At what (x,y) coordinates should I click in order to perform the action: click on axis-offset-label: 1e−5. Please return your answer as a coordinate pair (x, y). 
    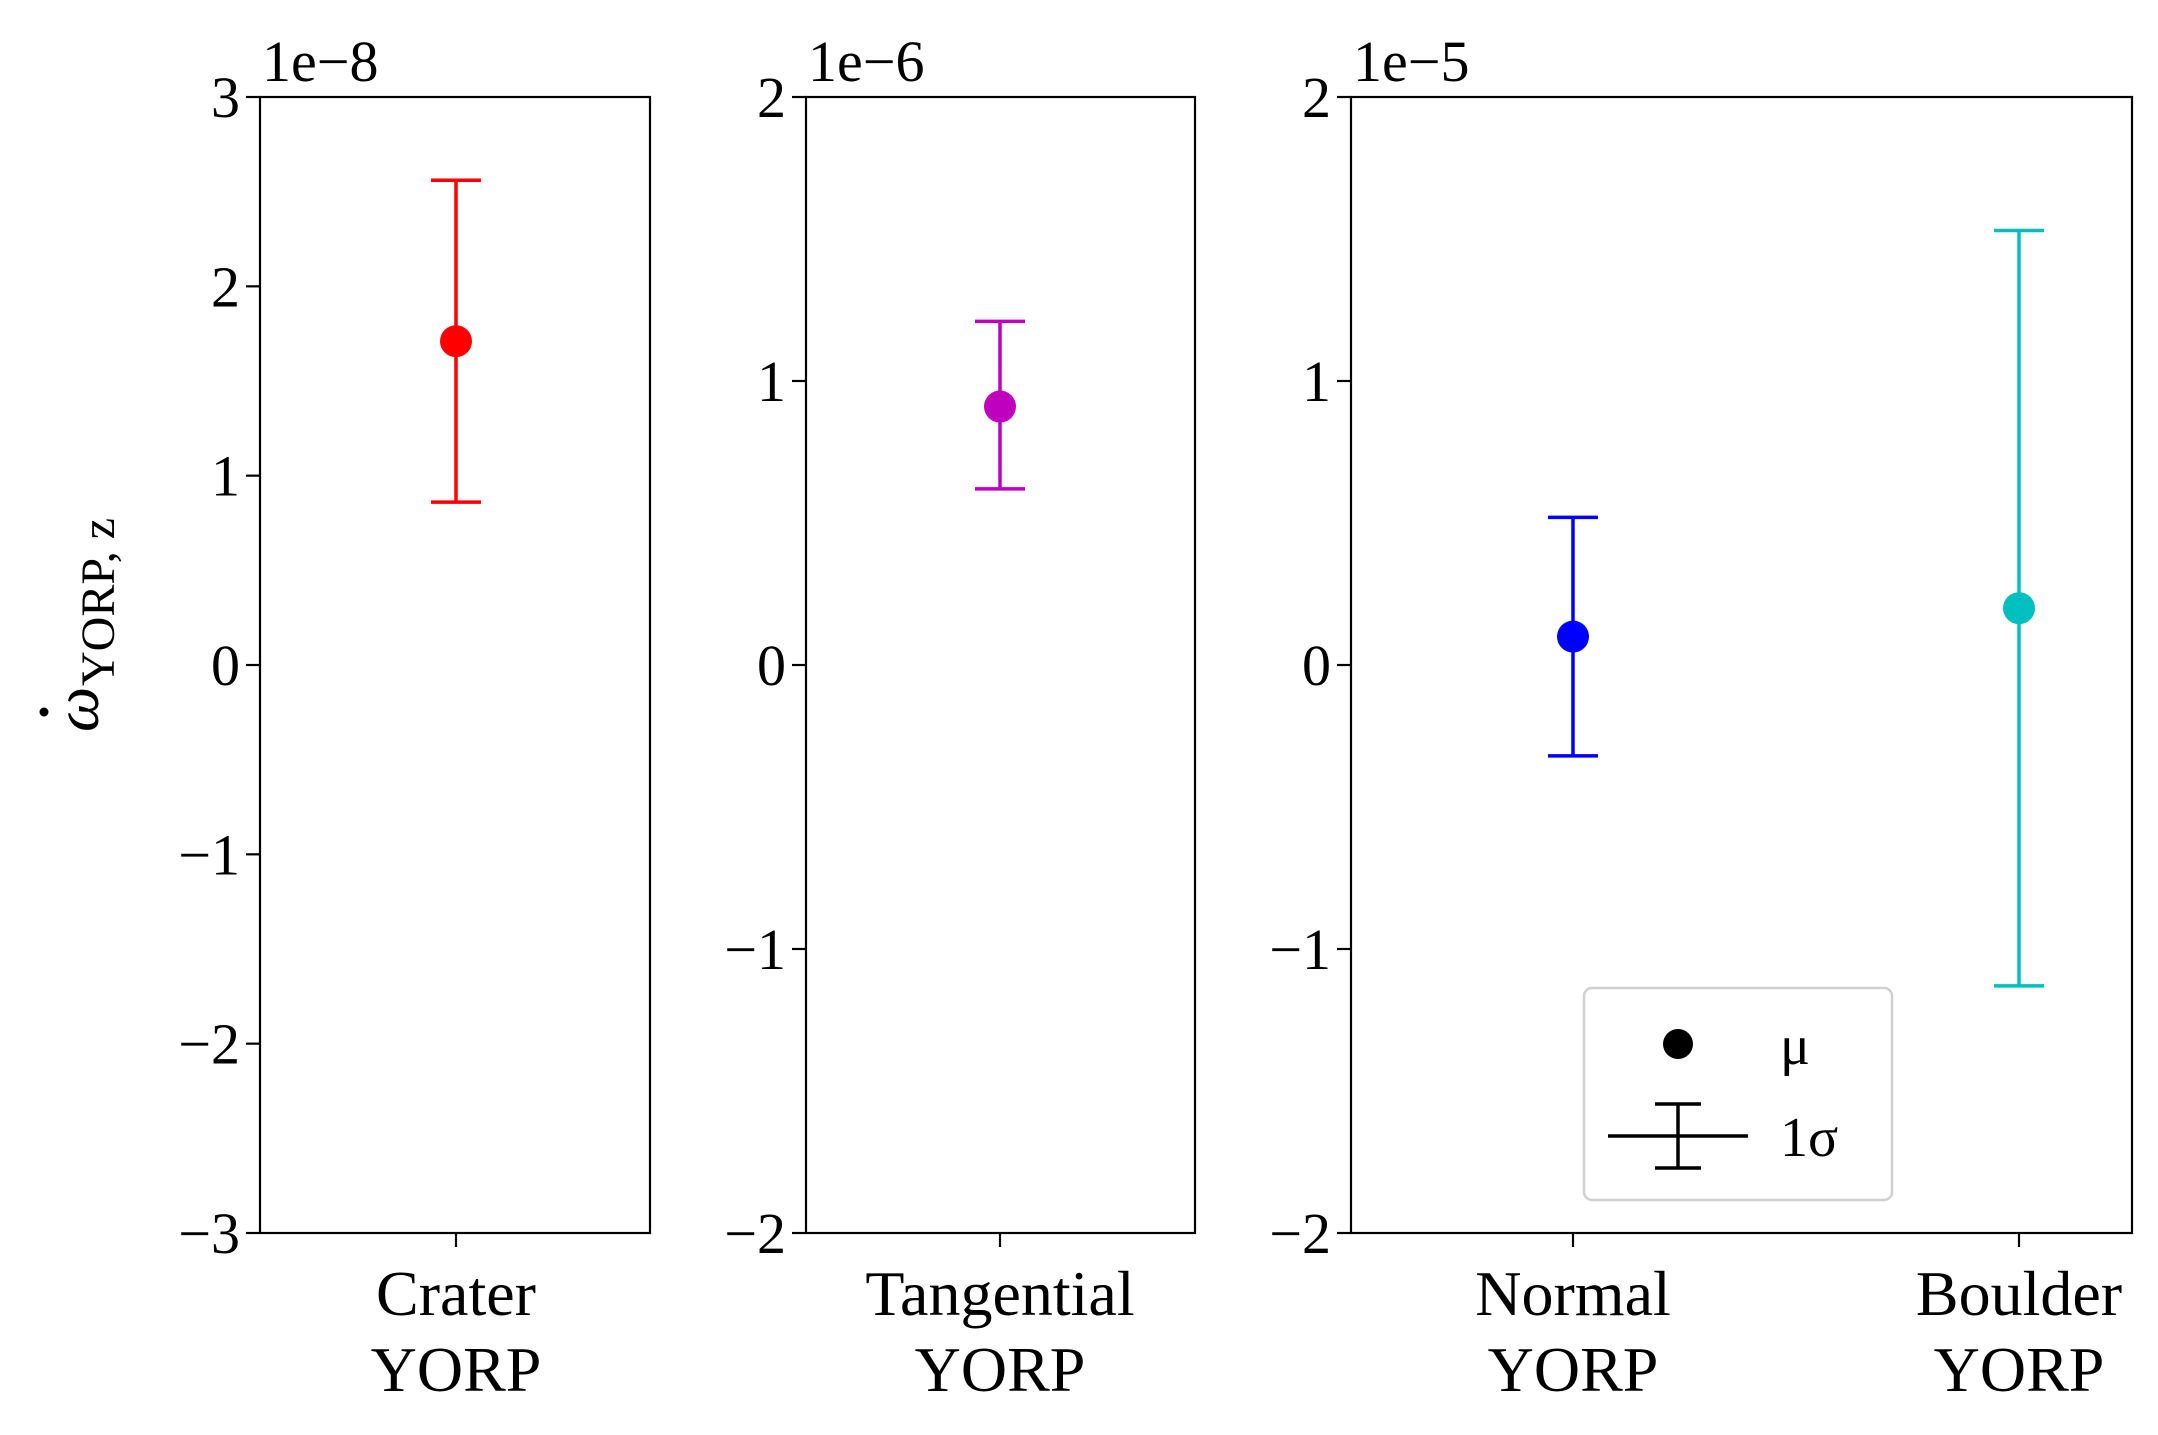
    Looking at the image, I should click on (1411, 61).